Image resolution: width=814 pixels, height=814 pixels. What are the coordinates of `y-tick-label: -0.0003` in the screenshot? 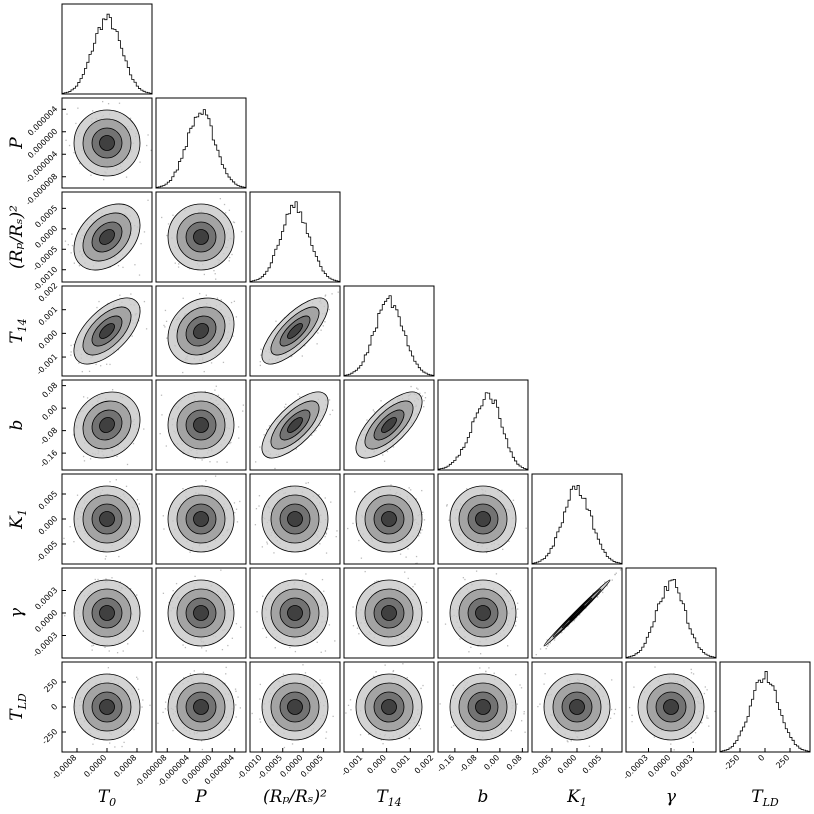 It's located at (45, 645).